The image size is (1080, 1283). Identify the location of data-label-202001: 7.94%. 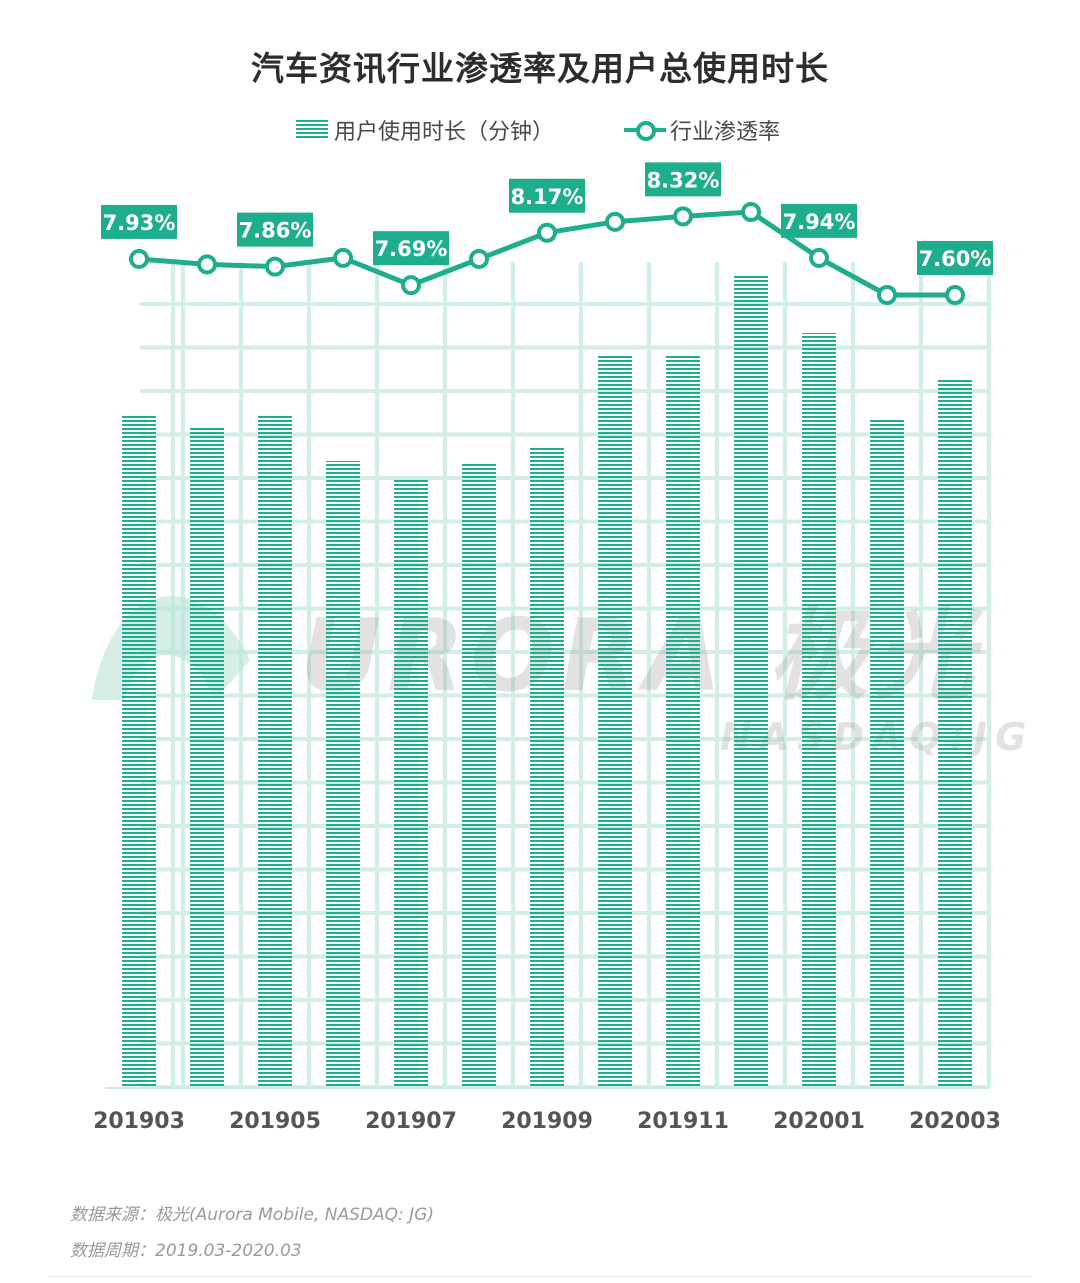
(819, 222).